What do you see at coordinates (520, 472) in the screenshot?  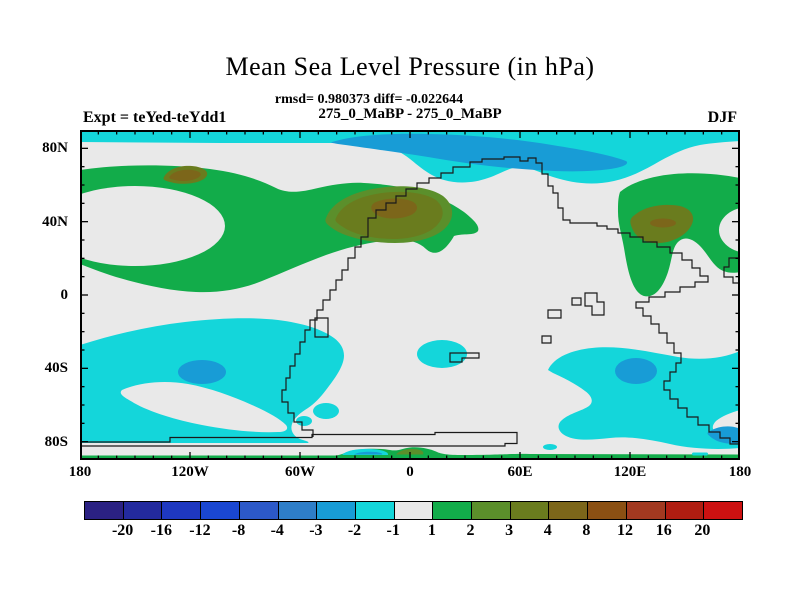 I see `lon-tick-label: 60E` at bounding box center [520, 472].